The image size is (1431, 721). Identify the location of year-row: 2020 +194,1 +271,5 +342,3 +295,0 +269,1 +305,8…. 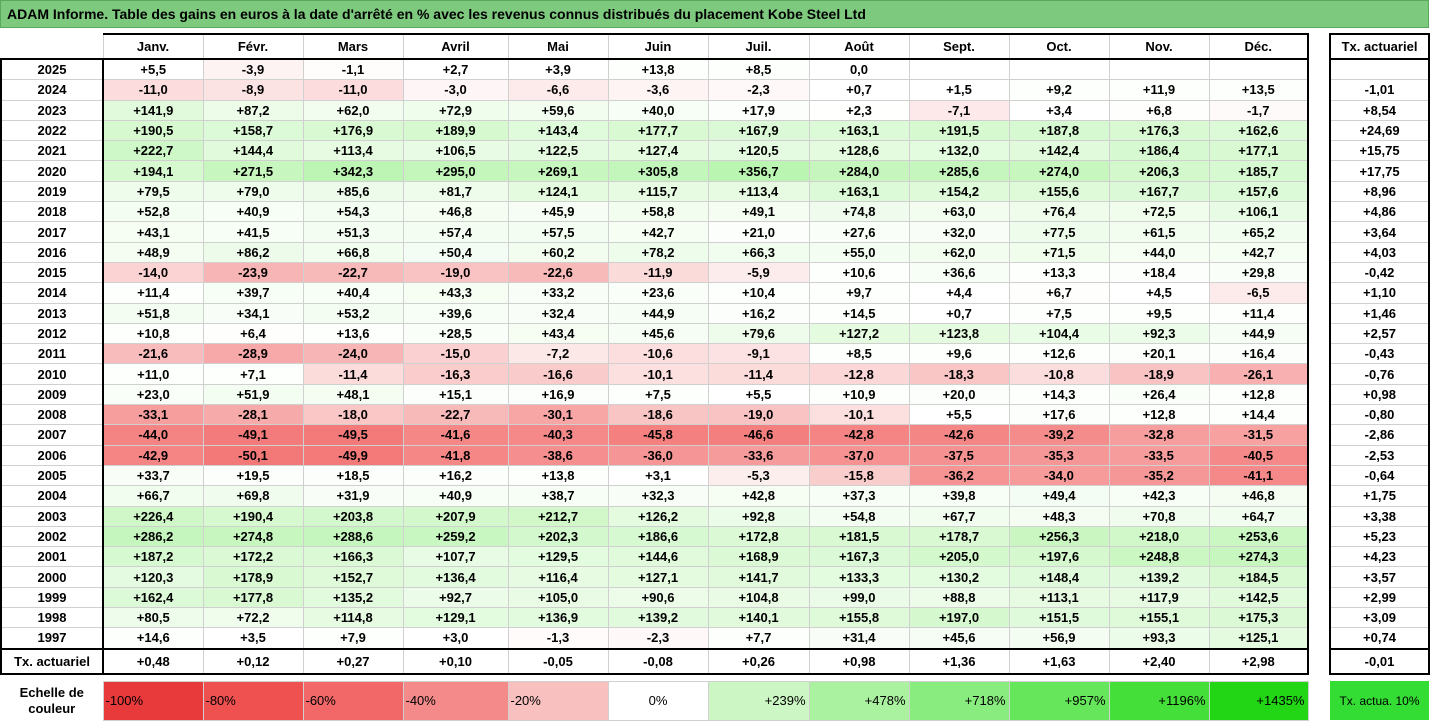
(715, 171).